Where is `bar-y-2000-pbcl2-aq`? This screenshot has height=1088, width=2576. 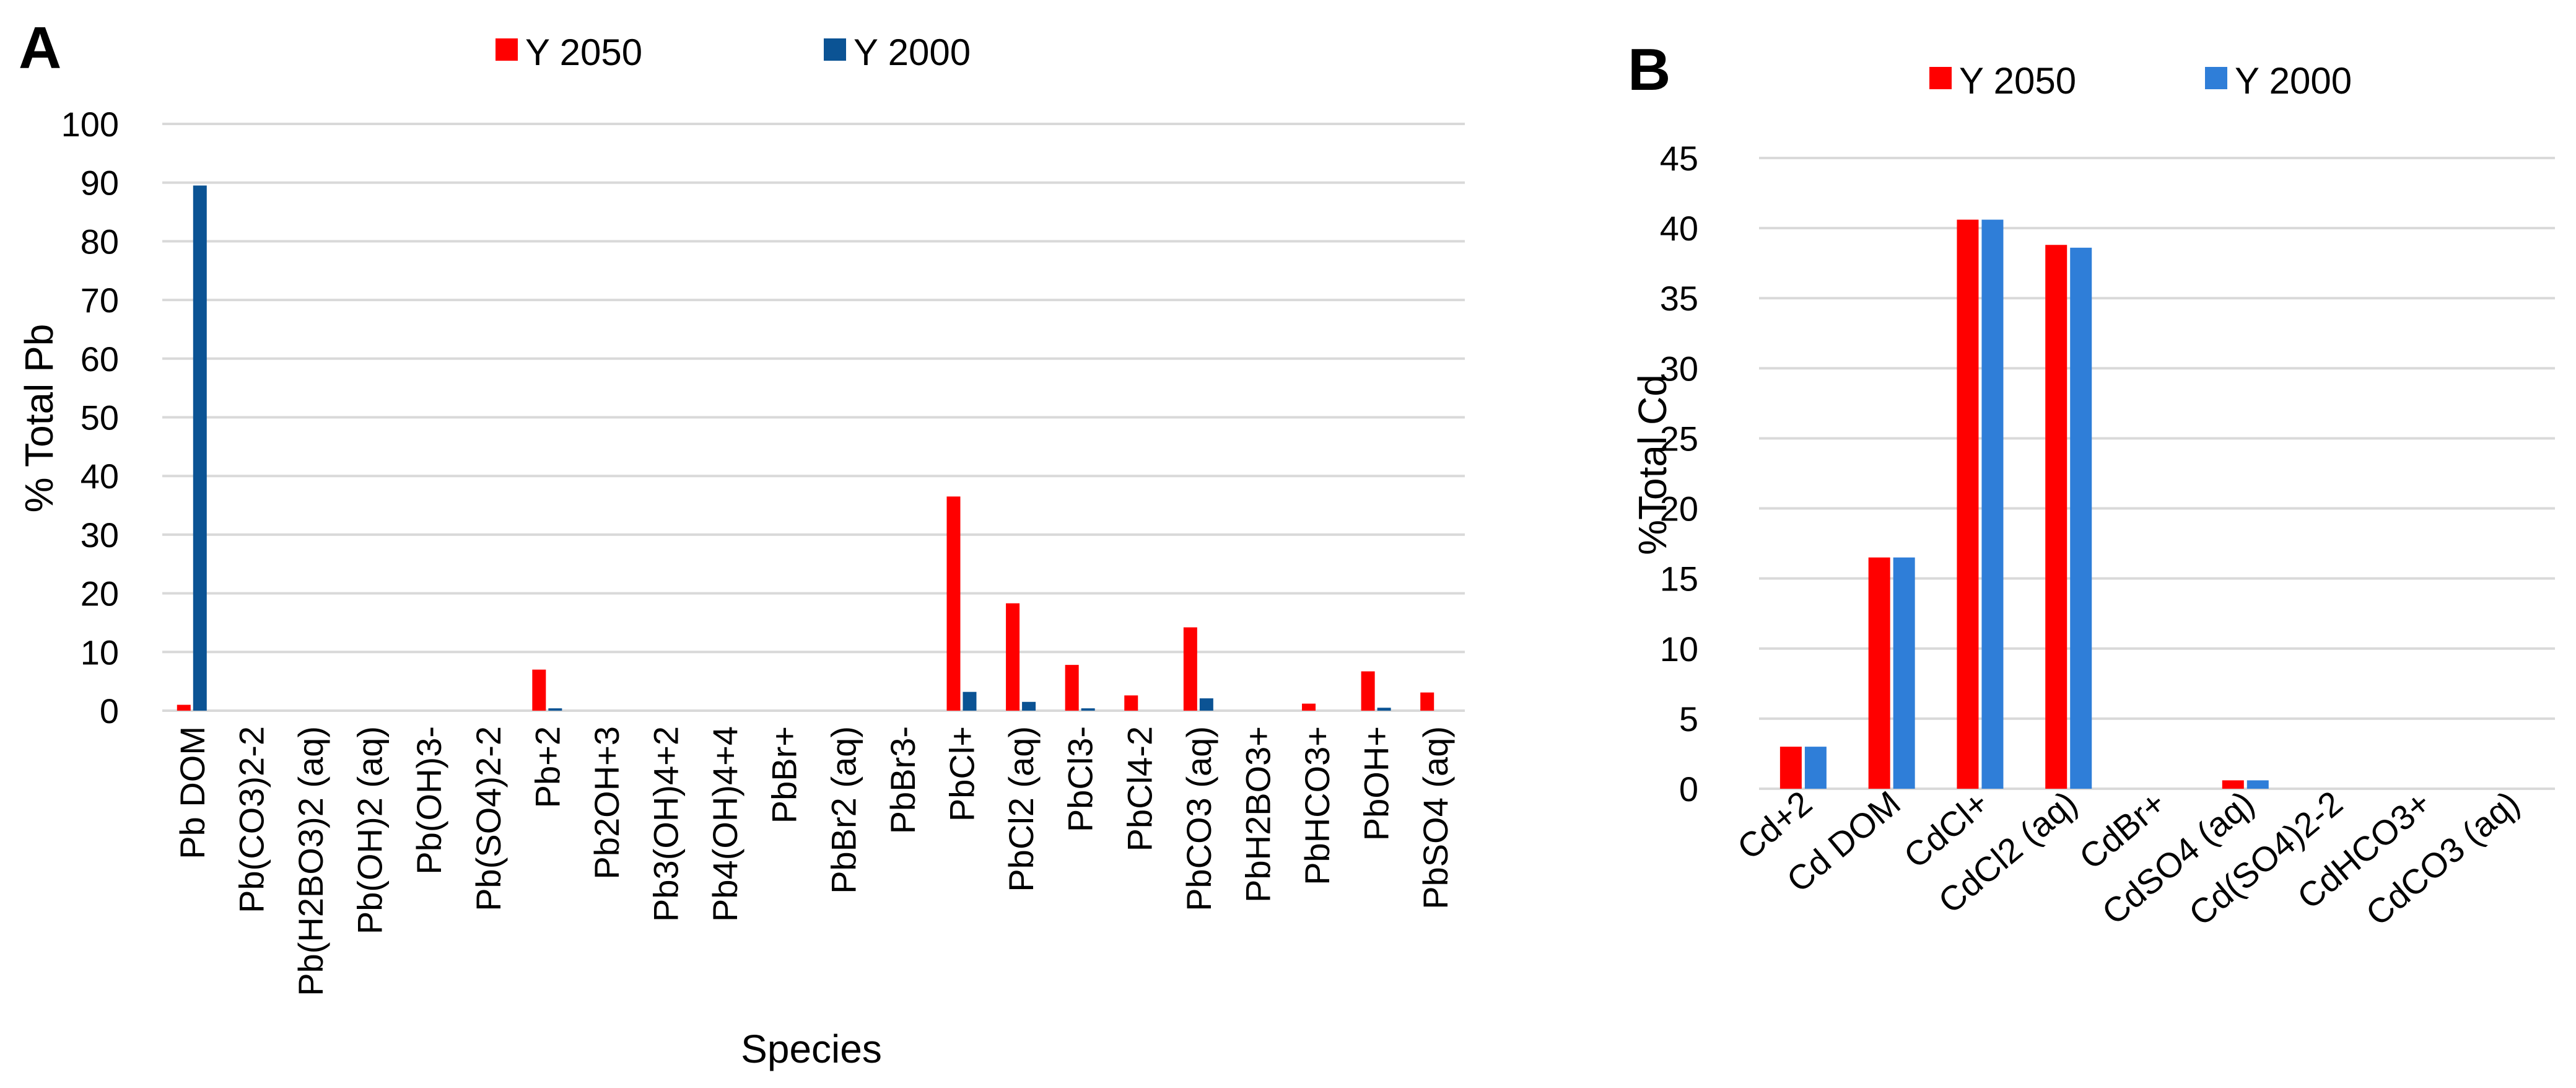 bar-y-2000-pbcl2-aq is located at coordinates (1029, 706).